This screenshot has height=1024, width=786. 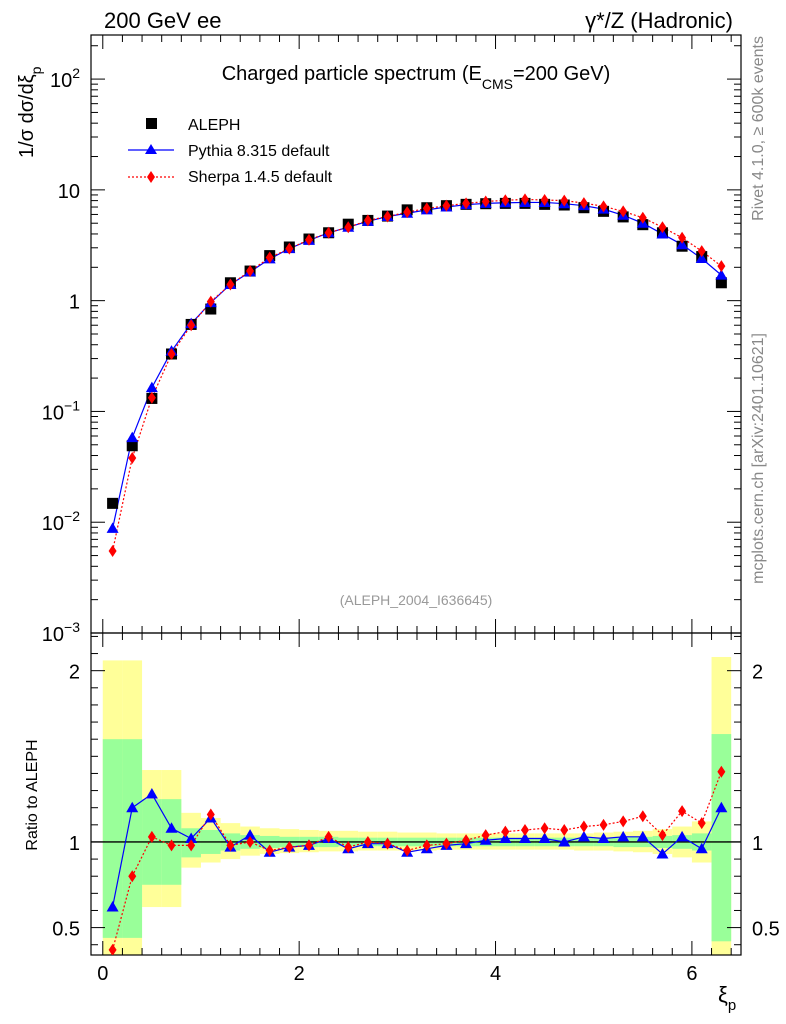 What do you see at coordinates (259, 151) in the screenshot?
I see `legend-label-pythia: Pythia 8.315 default` at bounding box center [259, 151].